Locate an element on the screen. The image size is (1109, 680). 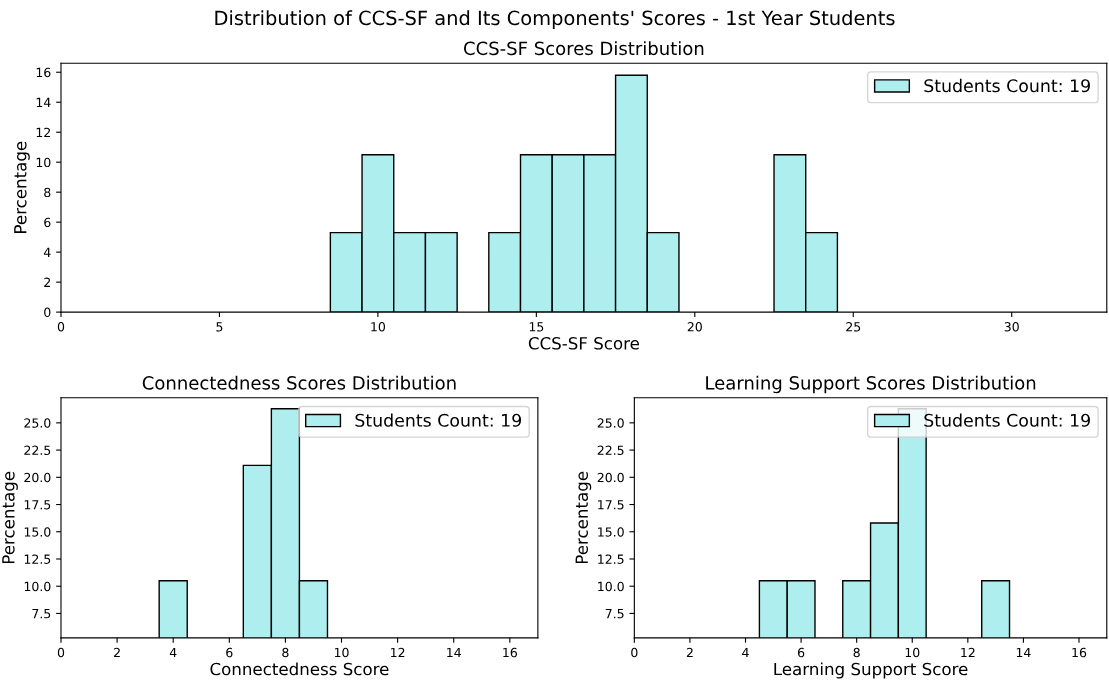
y-tick-label: 10 is located at coordinates (43, 162).